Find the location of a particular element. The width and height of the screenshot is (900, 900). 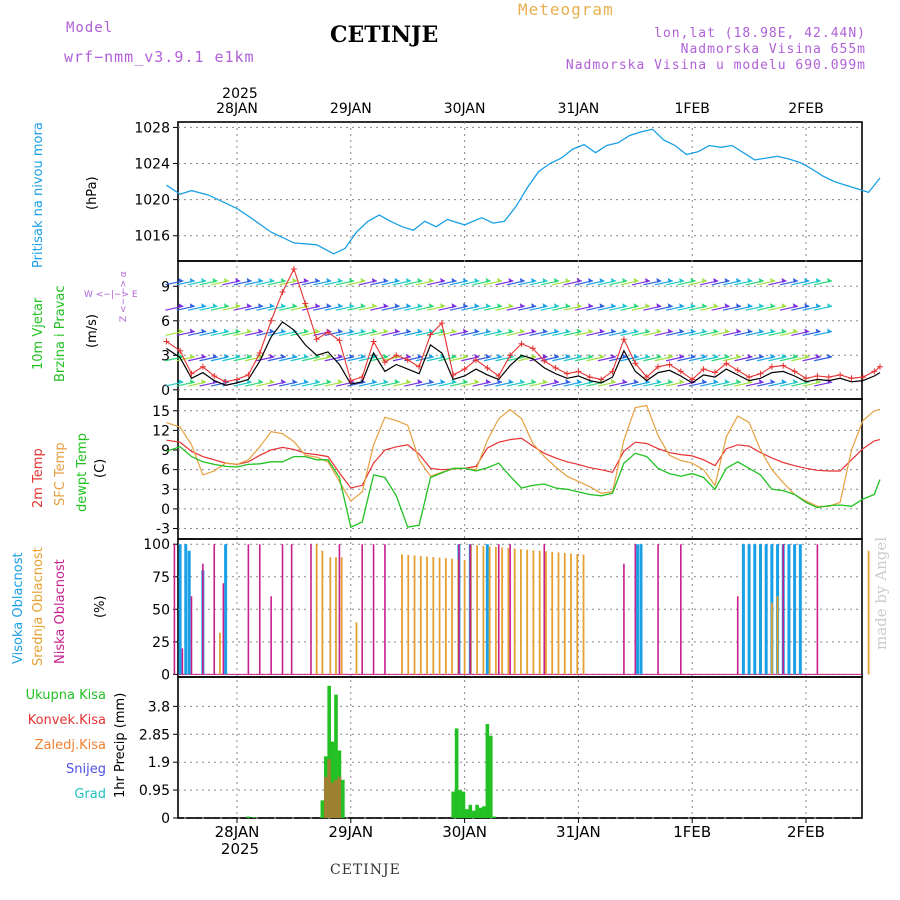

legend-snow: Snijeg is located at coordinates (86, 769).